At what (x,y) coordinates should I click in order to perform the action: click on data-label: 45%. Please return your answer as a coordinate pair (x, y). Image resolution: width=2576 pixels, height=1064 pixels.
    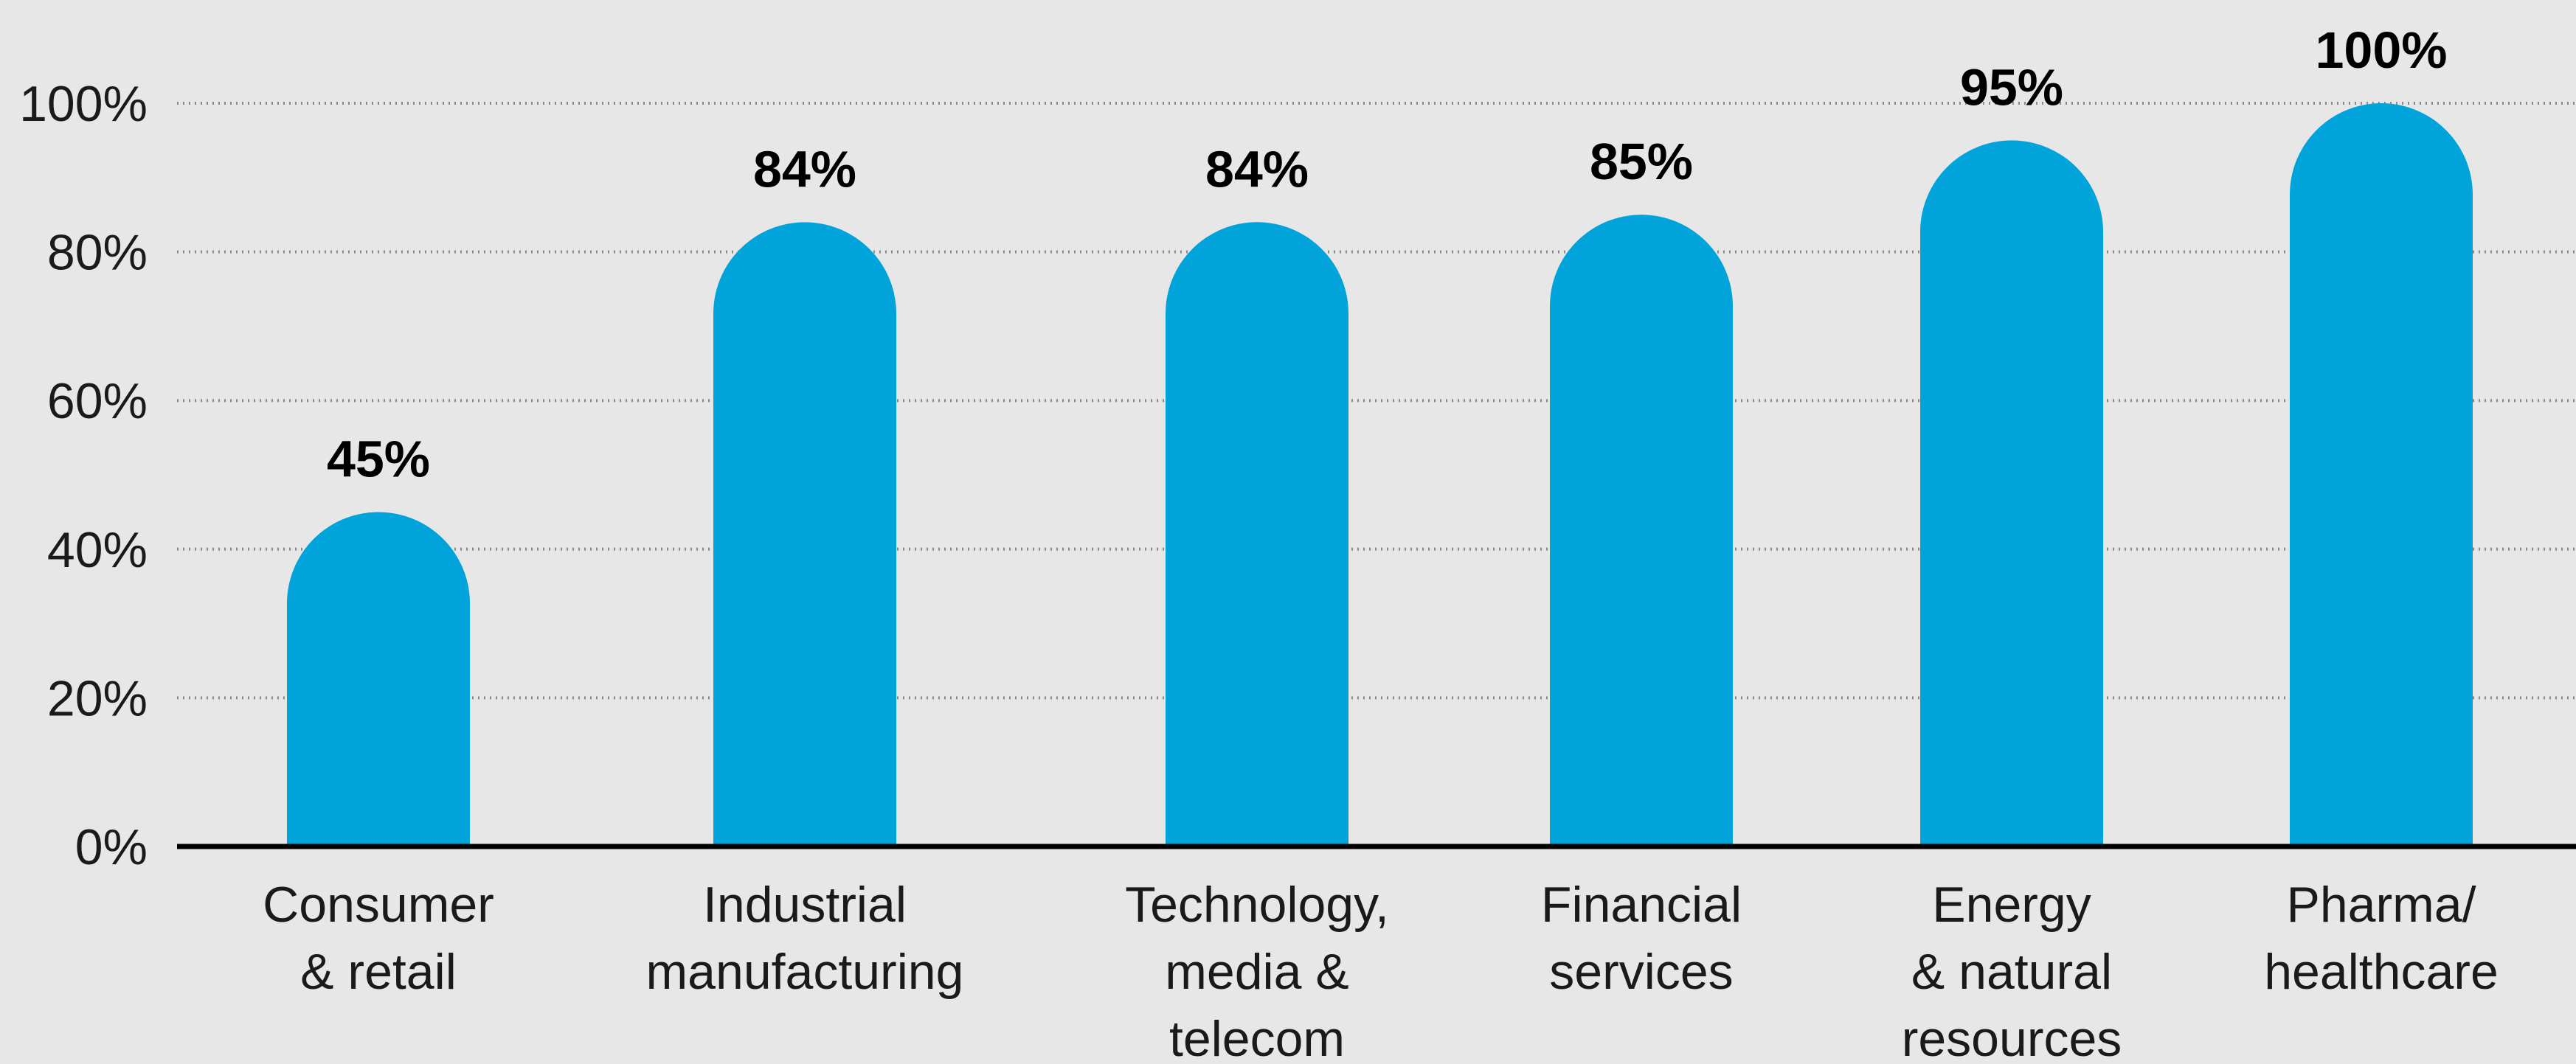
    Looking at the image, I should click on (378, 458).